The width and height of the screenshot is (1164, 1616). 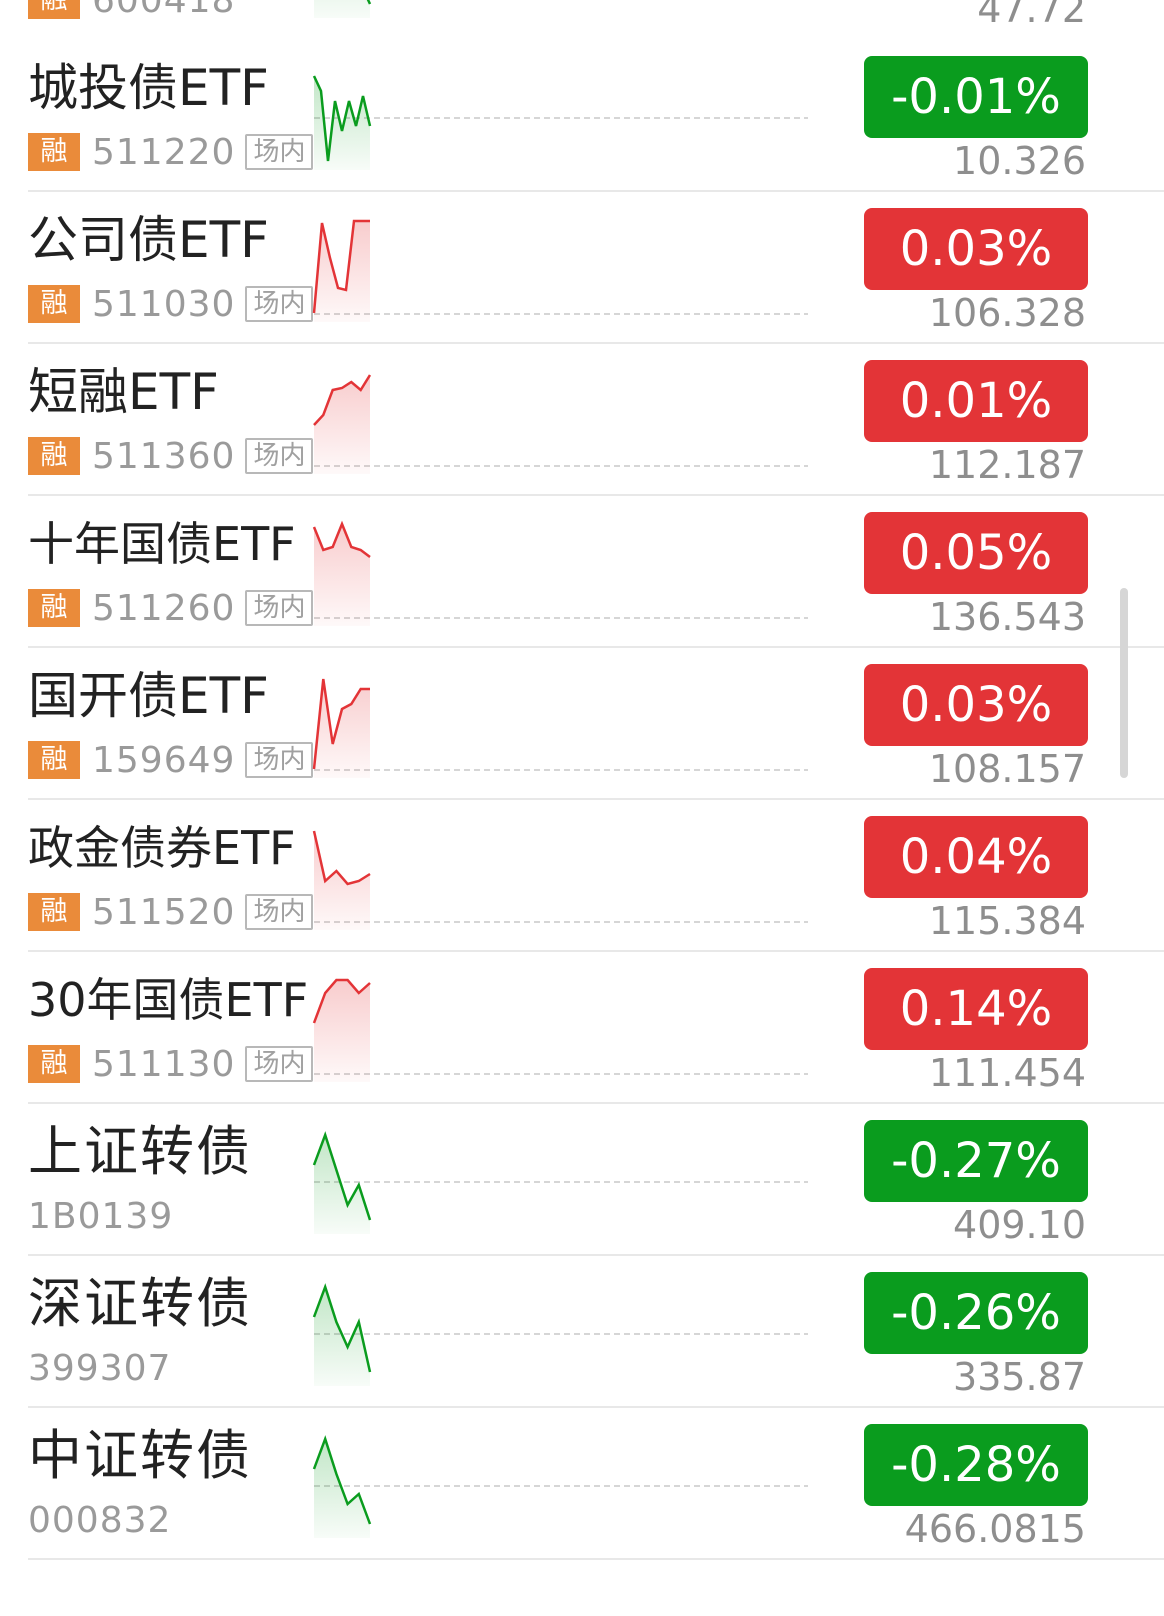 I want to click on security-code: 600418, so click(x=164, y=10).